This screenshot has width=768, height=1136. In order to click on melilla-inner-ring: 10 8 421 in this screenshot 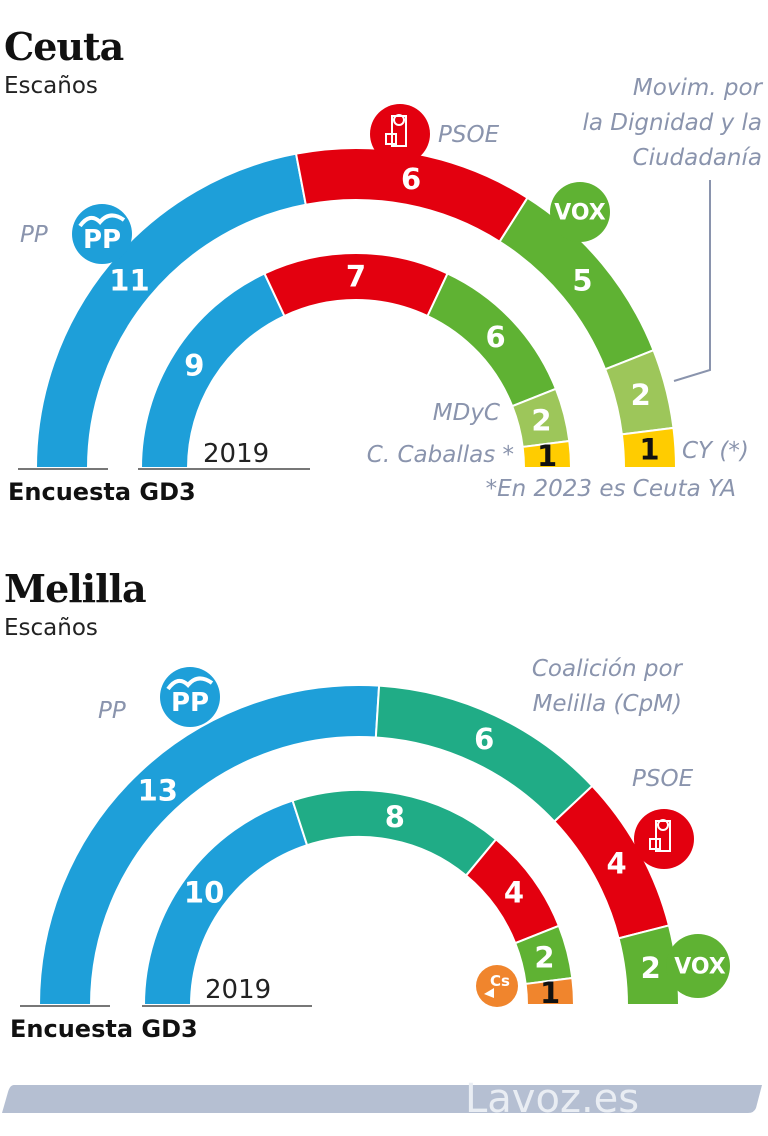, I will do `click(359, 899)`.